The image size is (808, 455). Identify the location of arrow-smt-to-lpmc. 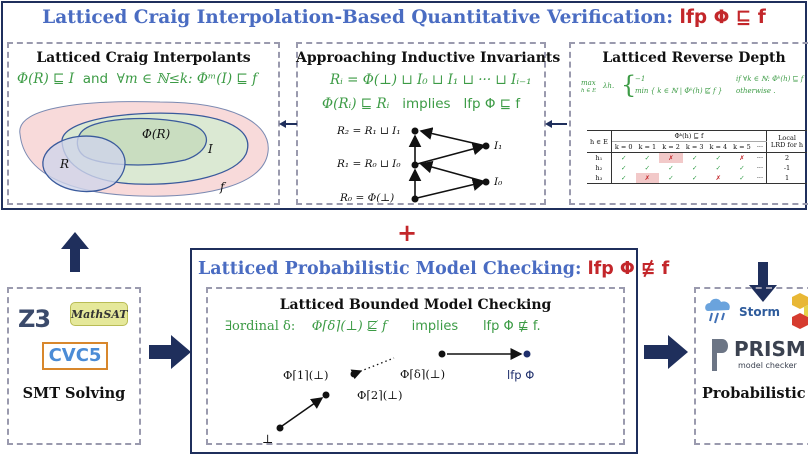
(170, 352).